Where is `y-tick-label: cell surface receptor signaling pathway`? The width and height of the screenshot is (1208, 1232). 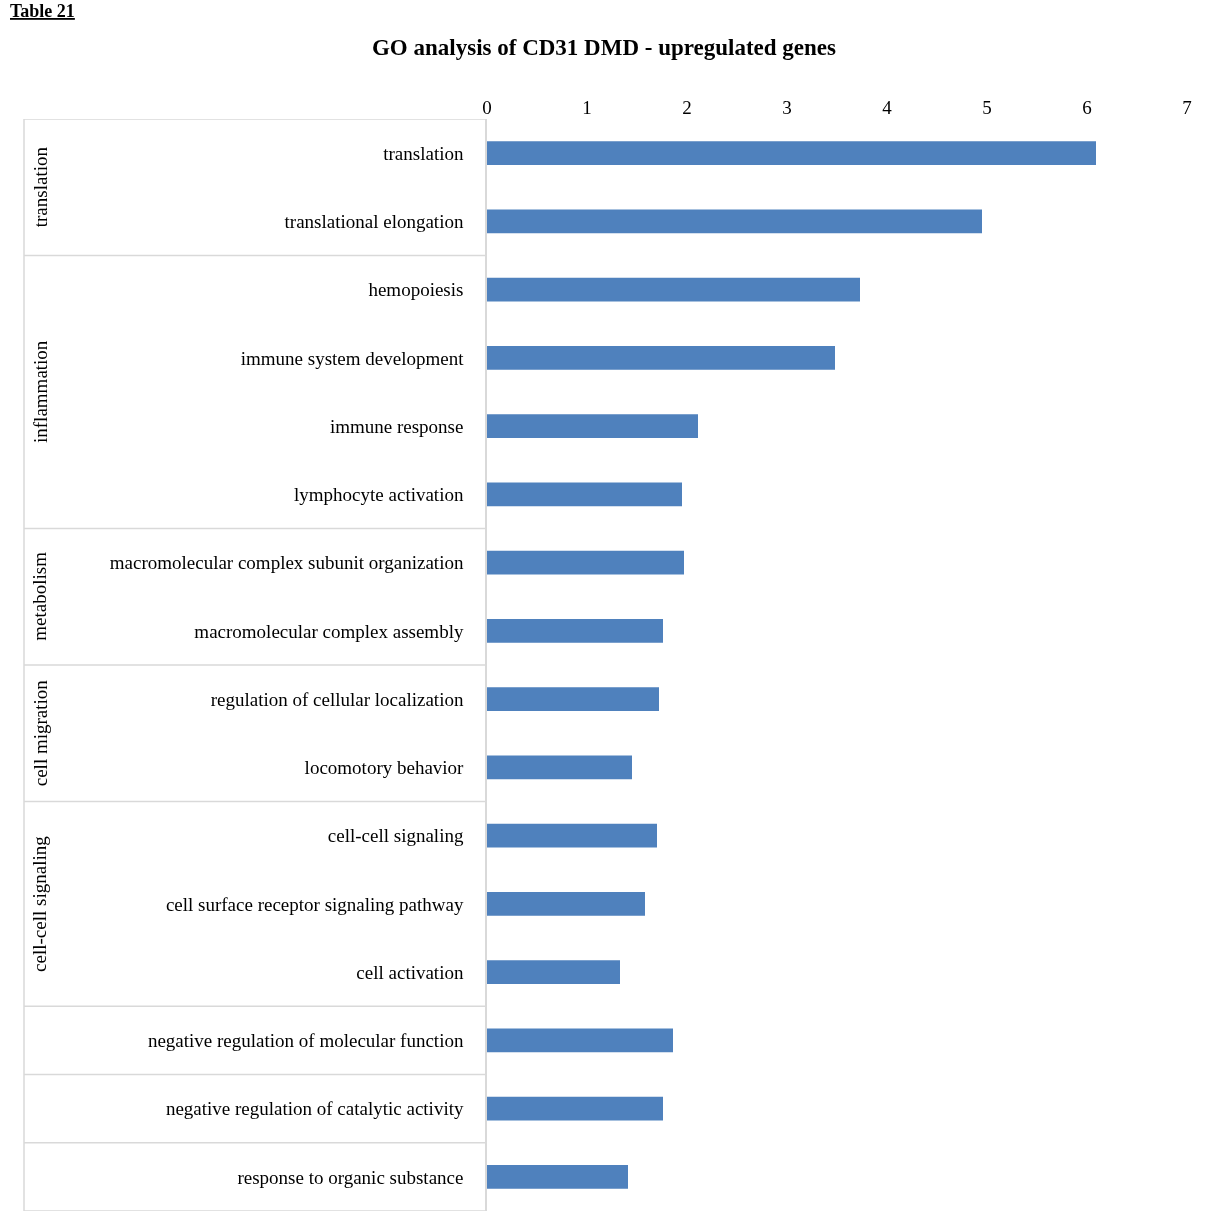 y-tick-label: cell surface receptor signaling pathway is located at coordinates (314, 904).